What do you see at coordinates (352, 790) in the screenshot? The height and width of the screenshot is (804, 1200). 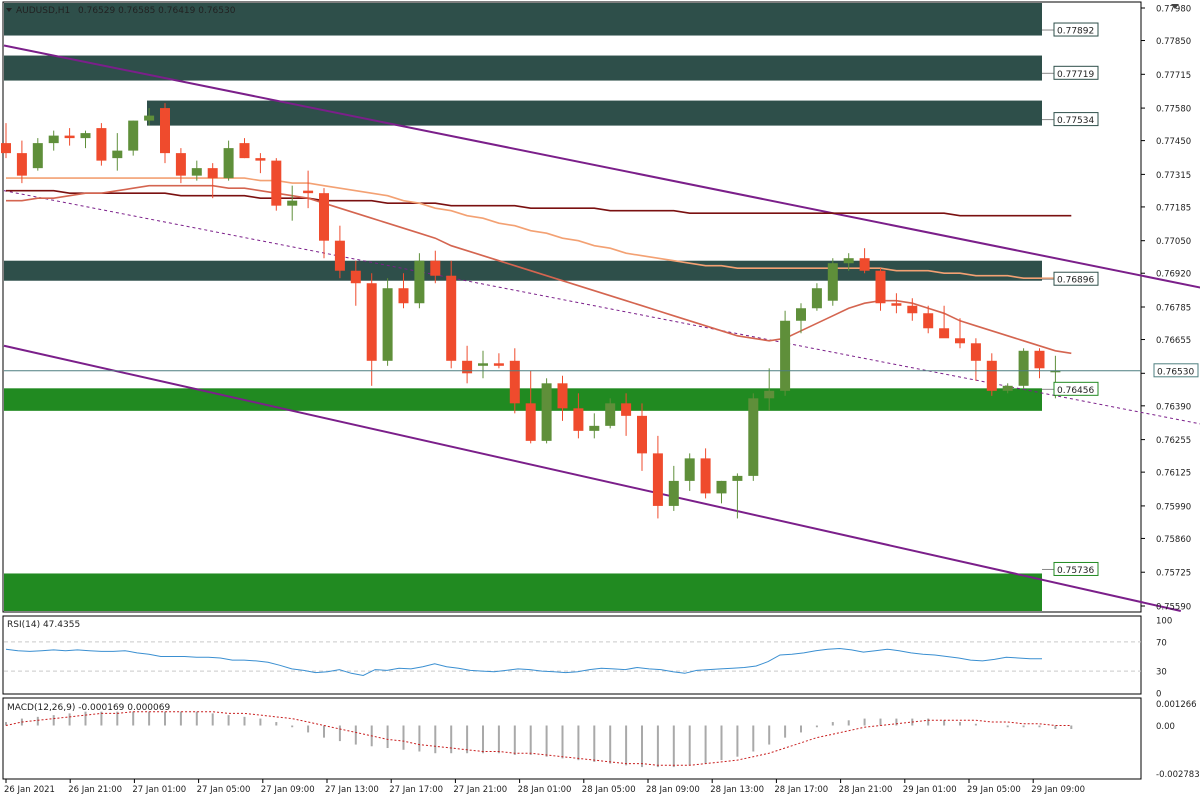 I see `time-tick-label: 27 Jan 13:00` at bounding box center [352, 790].